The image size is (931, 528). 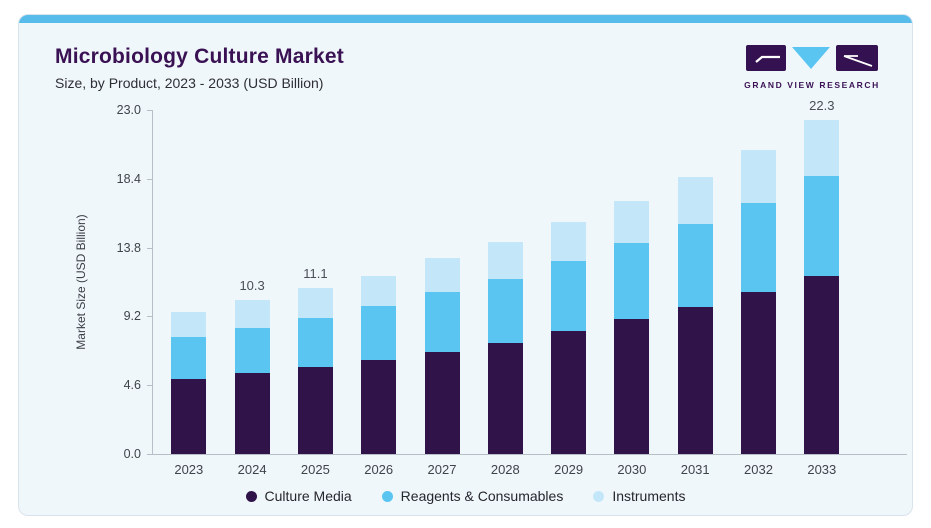 I want to click on x-axis-tick-label: 2024, so click(x=252, y=469).